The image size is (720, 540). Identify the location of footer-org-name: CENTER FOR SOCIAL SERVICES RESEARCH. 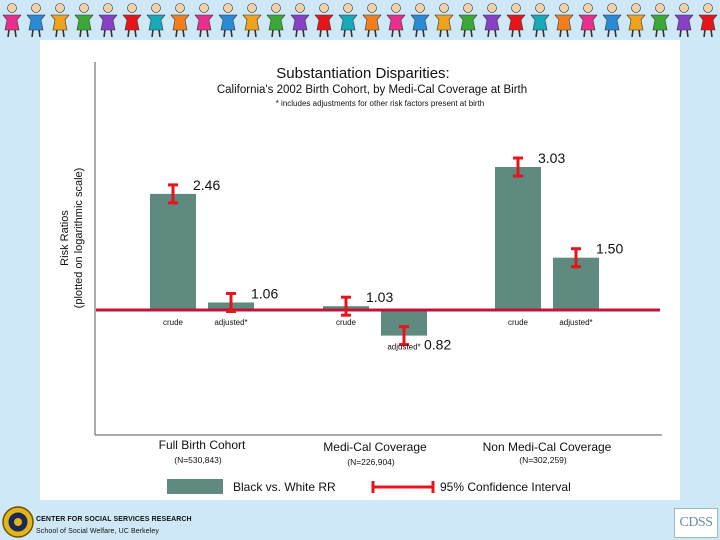
(114, 519).